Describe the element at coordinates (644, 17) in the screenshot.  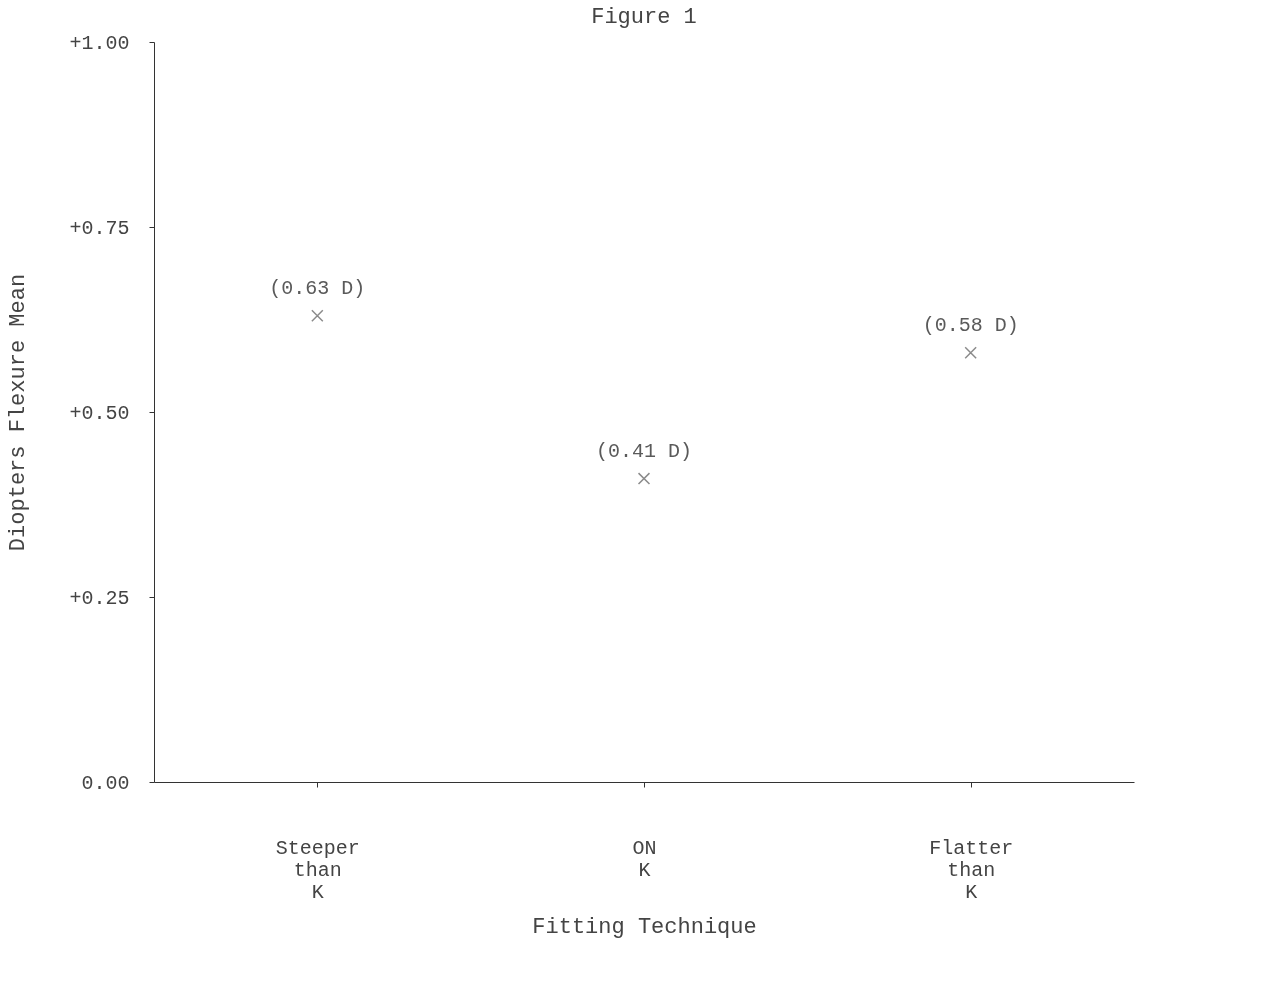
I see `chart-title: Figure 1` at that location.